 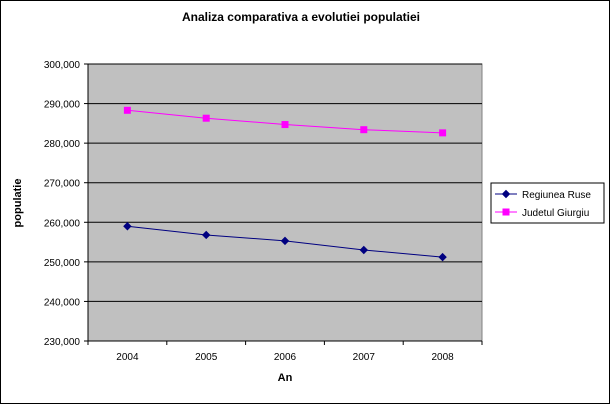 What do you see at coordinates (127, 357) in the screenshot?
I see `x-tick-label: 2004` at bounding box center [127, 357].